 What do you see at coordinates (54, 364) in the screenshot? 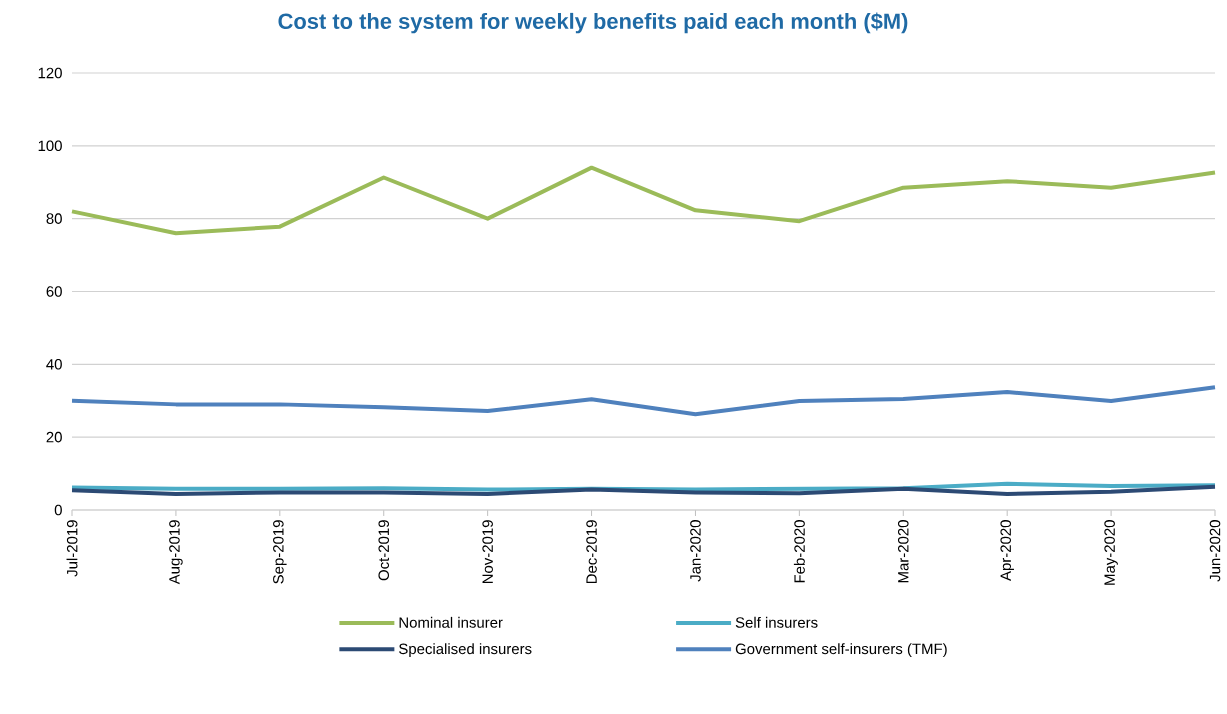
I see `y-tick-label: 40` at bounding box center [54, 364].